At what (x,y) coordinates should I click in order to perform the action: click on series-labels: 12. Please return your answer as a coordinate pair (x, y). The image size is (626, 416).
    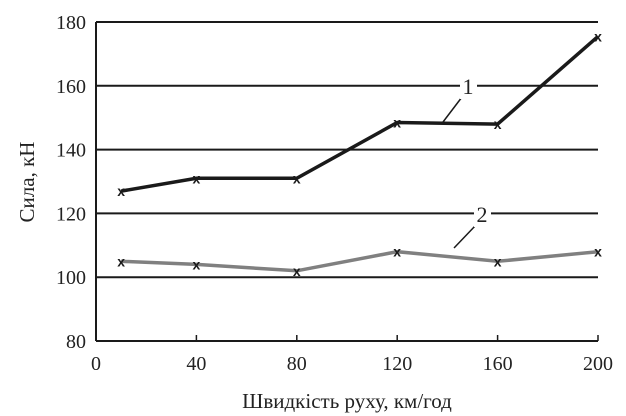
    Looking at the image, I should click on (466, 161).